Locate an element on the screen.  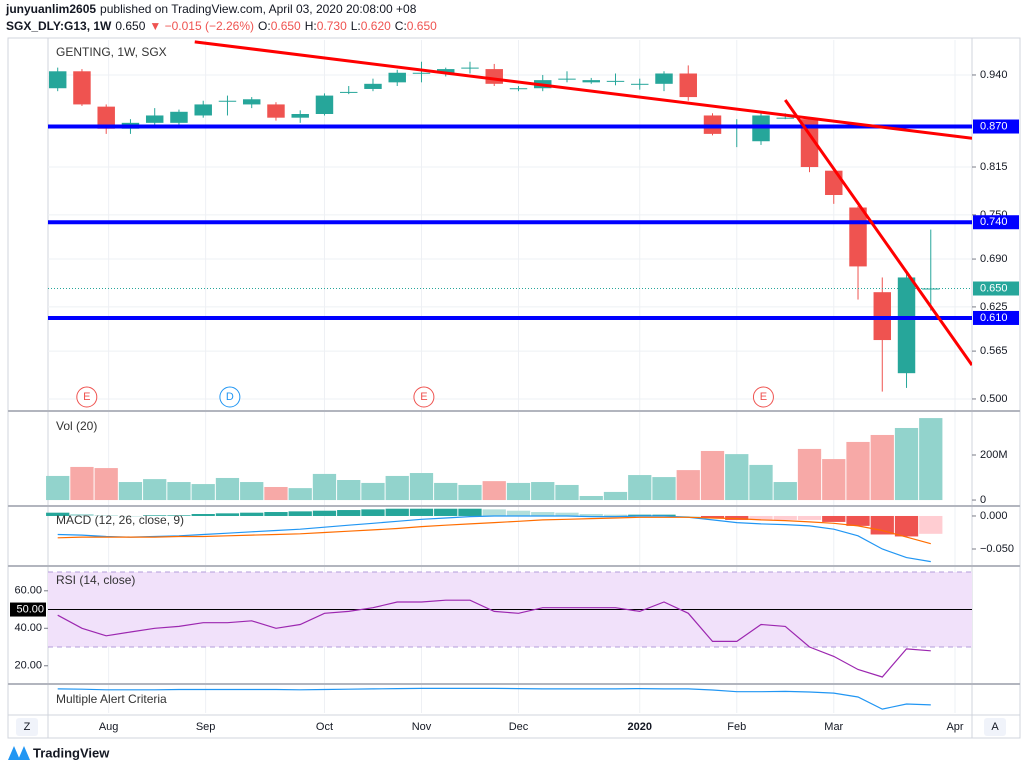
mid-badge is located at coordinates (28, 609).